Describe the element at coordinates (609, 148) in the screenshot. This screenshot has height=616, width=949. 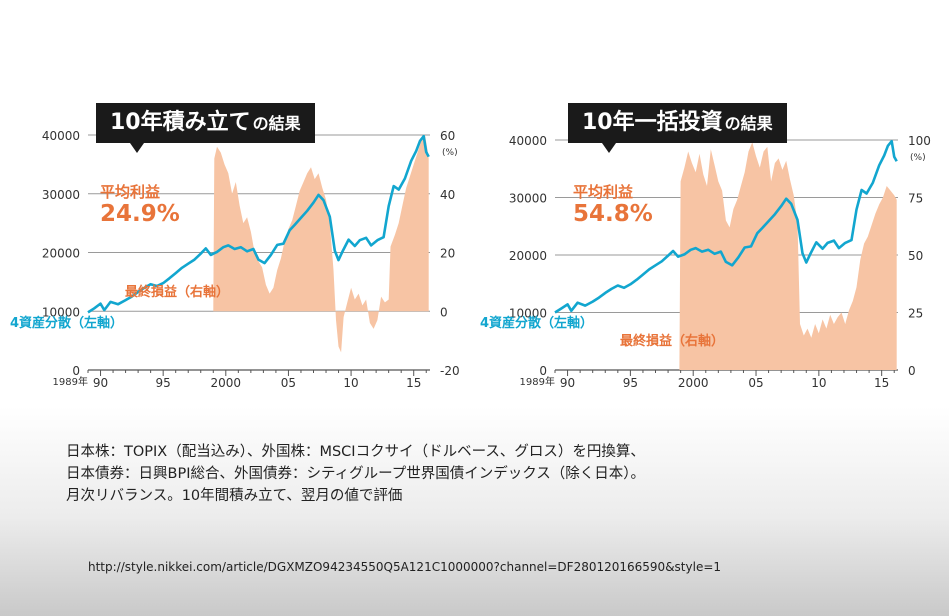
I see `right-title-pointer` at that location.